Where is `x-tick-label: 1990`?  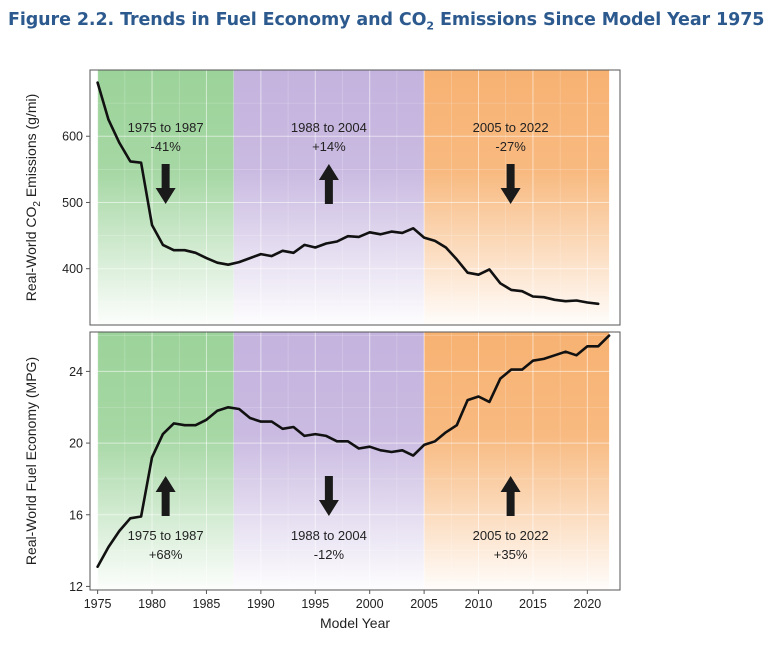
x-tick-label: 1990 is located at coordinates (261, 604).